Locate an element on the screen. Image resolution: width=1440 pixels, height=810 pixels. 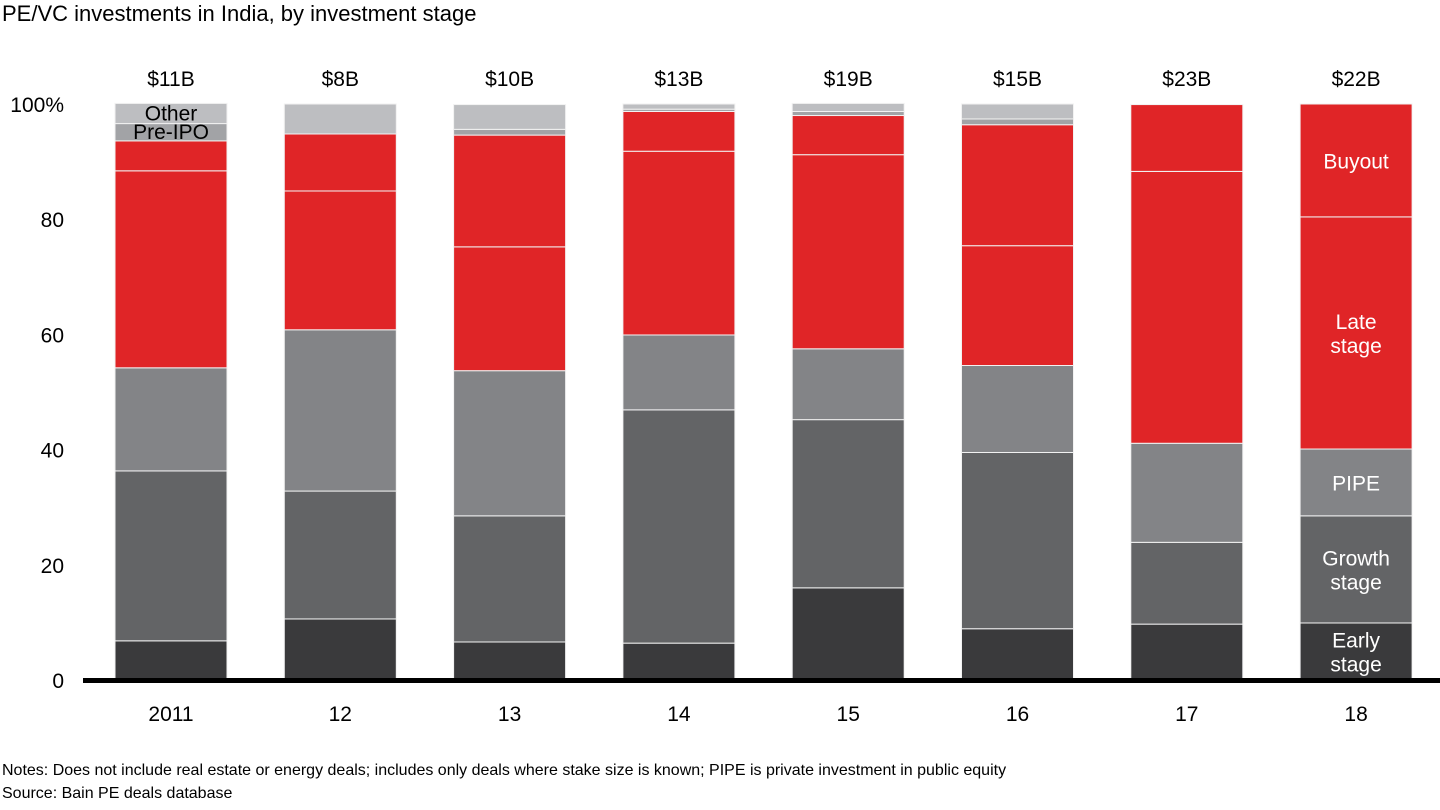
bar-totals: $11B $8B $10B $13B $19B $15B $23B $22B is located at coordinates (763, 79).